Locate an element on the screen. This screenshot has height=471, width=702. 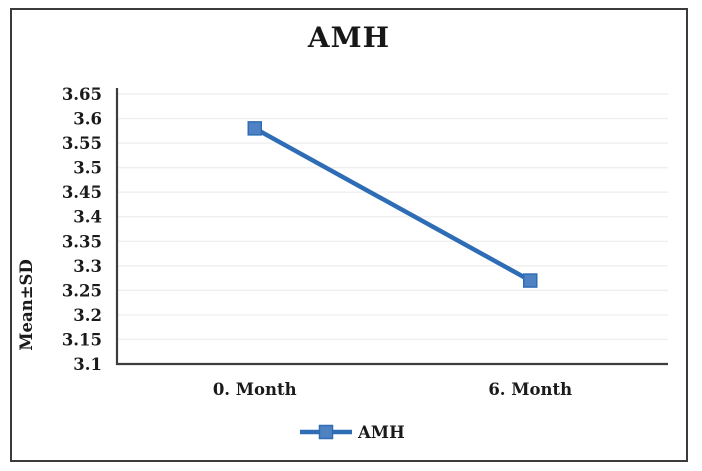
y-tick-label: 3.6 is located at coordinates (87, 119).